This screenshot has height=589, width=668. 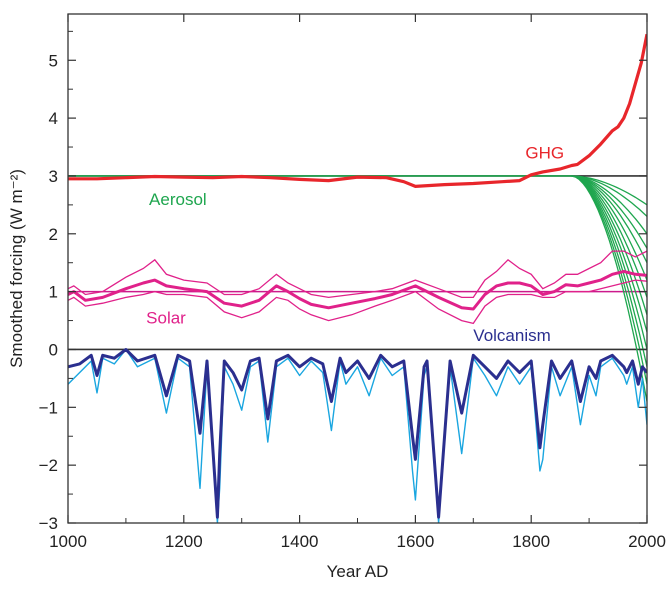 What do you see at coordinates (184, 541) in the screenshot?
I see `x-tick-label-1200: 1200` at bounding box center [184, 541].